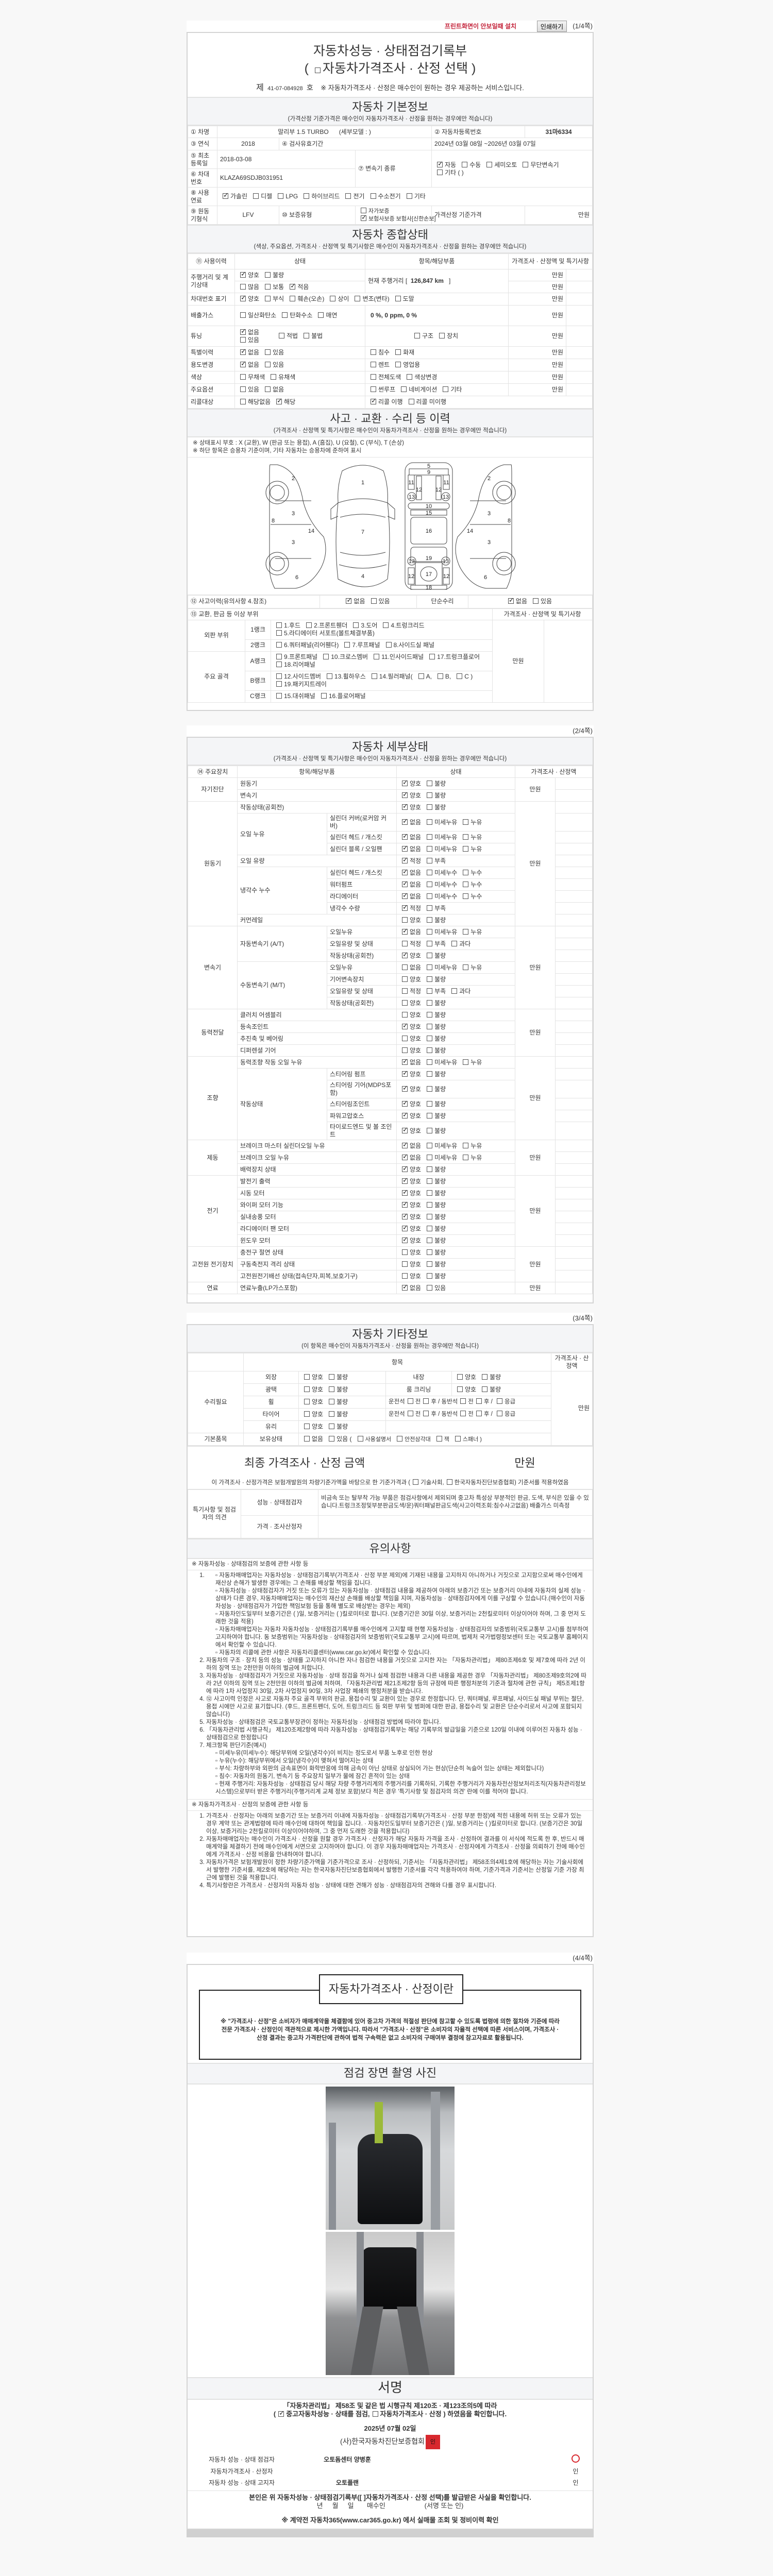  I want to click on checkbox-option: 많음, so click(248, 287).